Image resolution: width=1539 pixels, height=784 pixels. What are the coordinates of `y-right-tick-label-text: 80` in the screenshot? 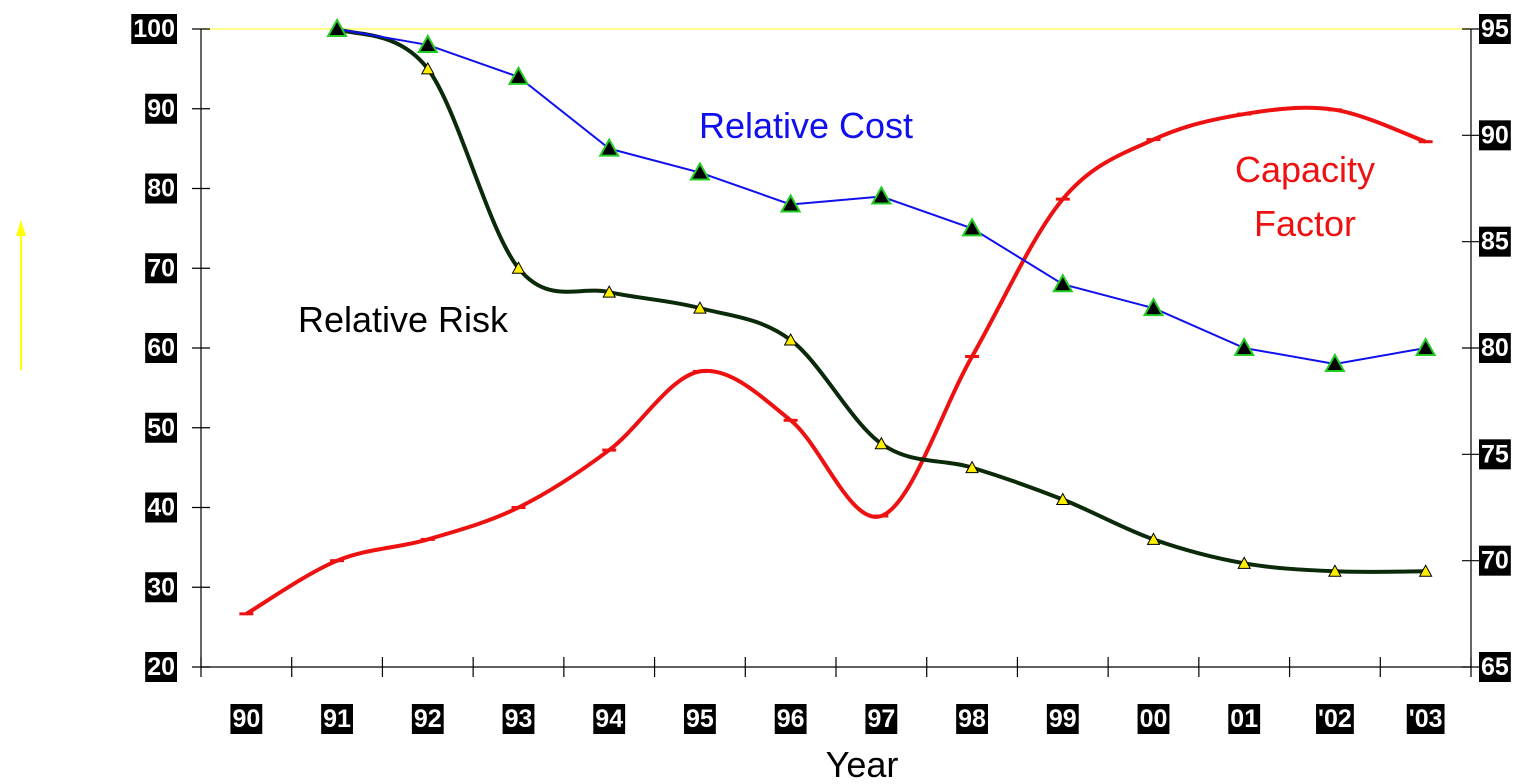 It's located at (1495, 348).